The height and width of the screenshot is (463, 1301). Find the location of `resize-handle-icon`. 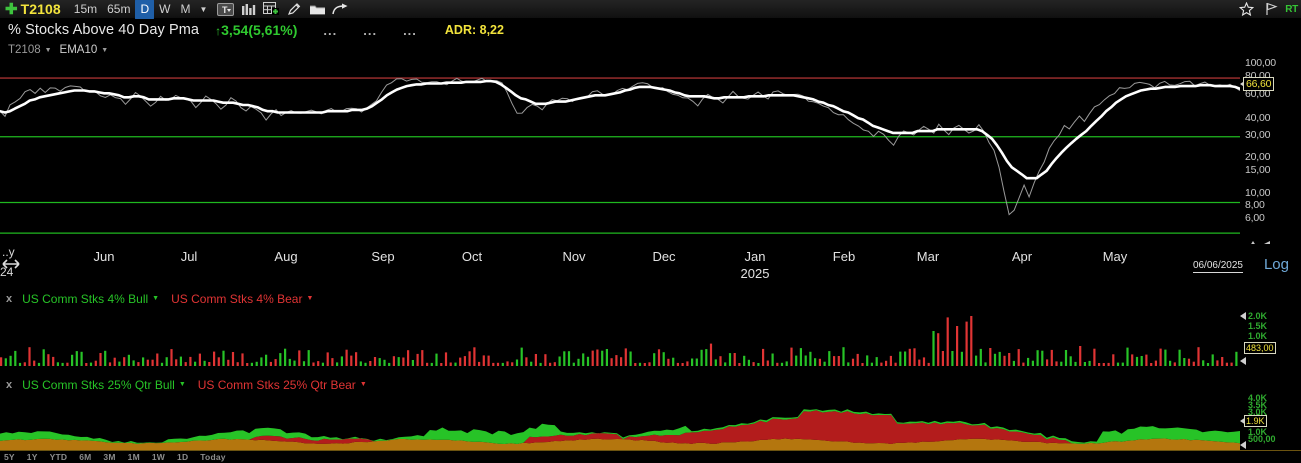

resize-handle-icon is located at coordinates (11, 265).